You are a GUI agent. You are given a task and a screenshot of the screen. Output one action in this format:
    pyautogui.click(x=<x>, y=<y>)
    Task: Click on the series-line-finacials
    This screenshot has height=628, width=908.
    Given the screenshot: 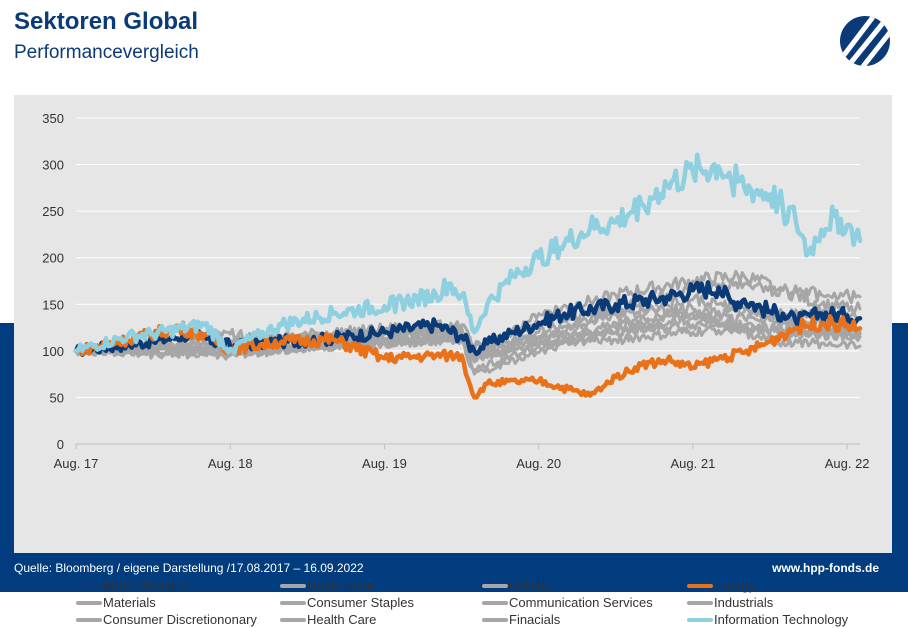 What is the action you would take?
    pyautogui.click(x=468, y=339)
    